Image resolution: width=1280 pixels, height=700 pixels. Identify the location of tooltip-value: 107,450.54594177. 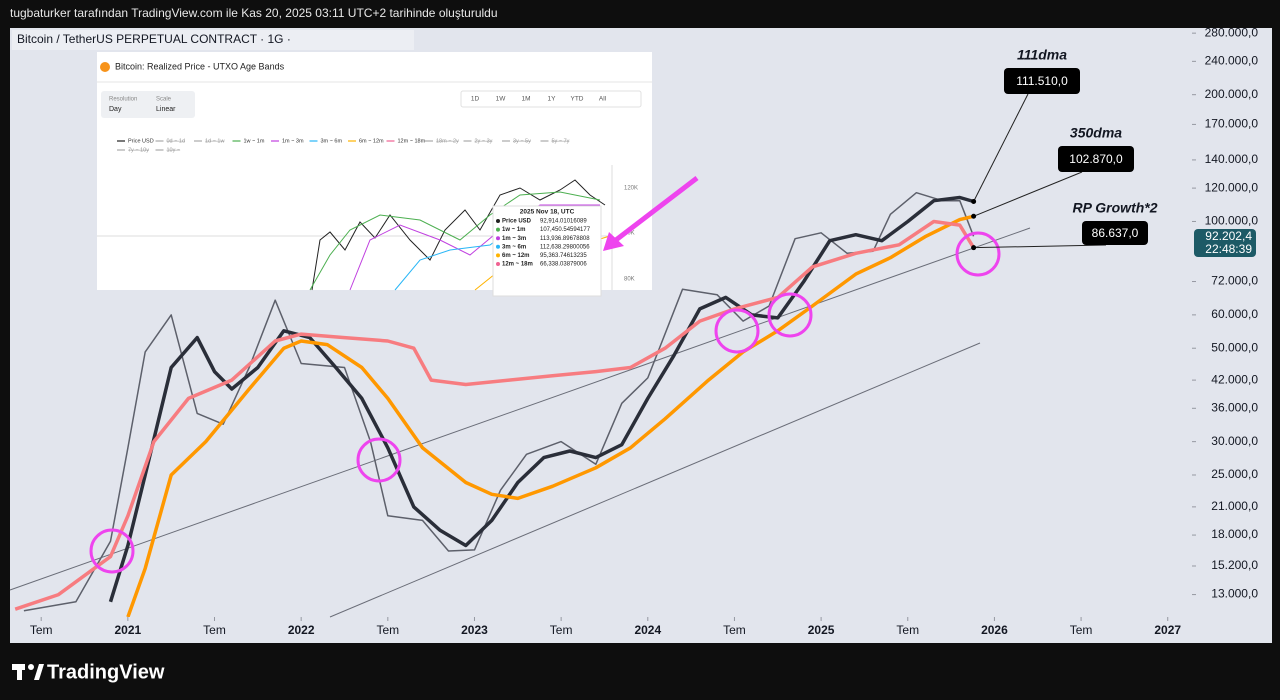
(565, 230).